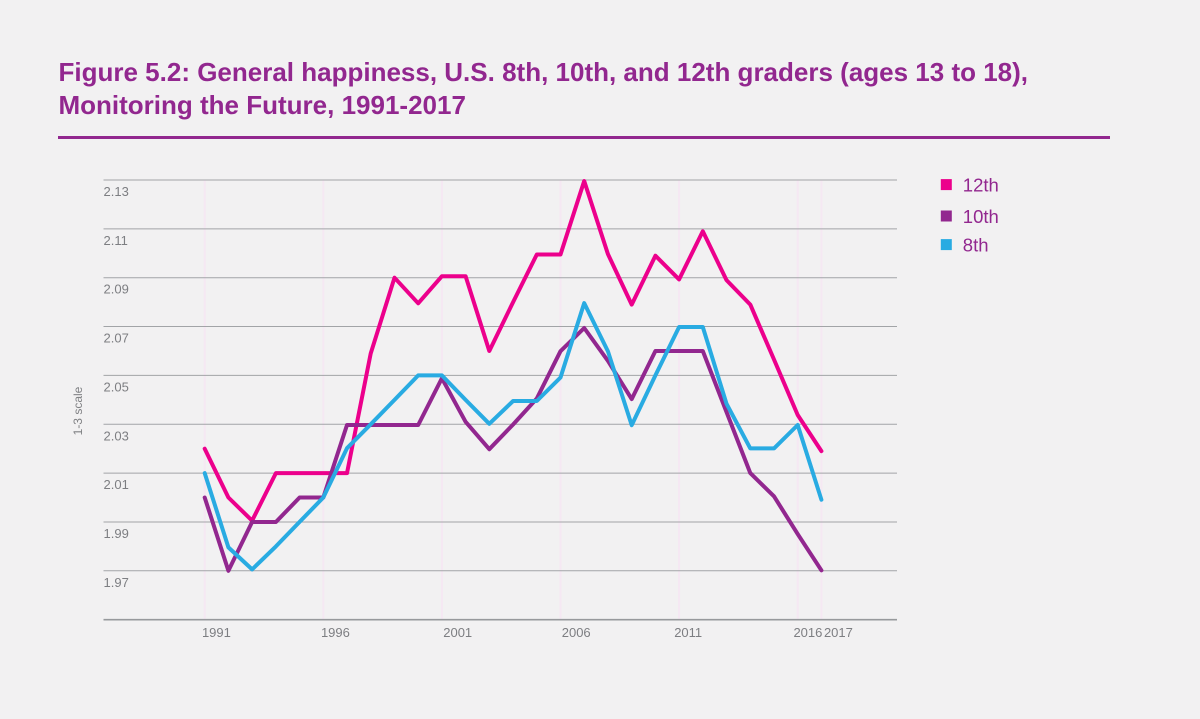  Describe the element at coordinates (116, 484) in the screenshot. I see `svg-text: 2.01` at that location.